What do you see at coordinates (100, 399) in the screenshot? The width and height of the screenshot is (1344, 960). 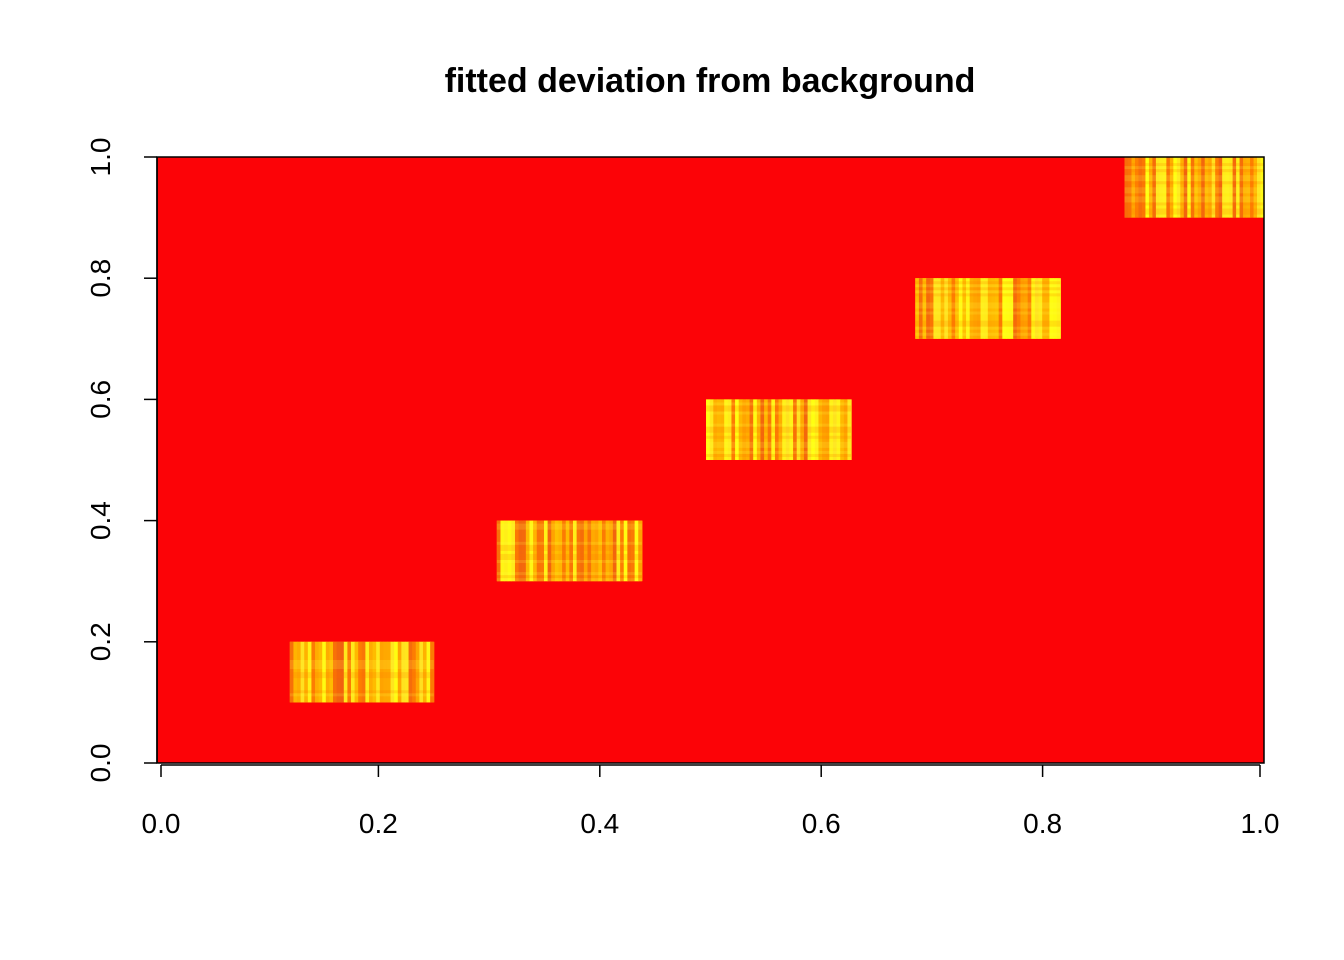 I see `y-tick-label: 0.6` at bounding box center [100, 399].